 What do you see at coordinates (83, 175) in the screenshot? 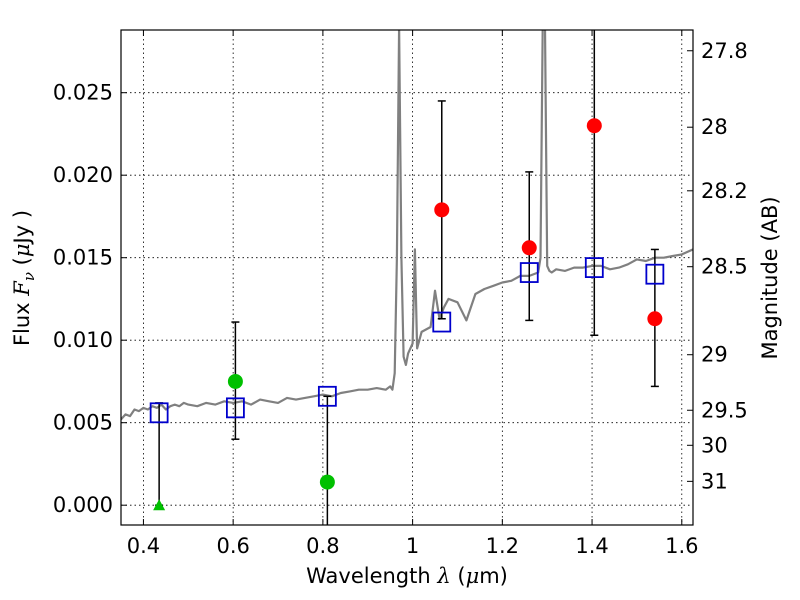
I see `y-tick-label: 0.020` at bounding box center [83, 175].